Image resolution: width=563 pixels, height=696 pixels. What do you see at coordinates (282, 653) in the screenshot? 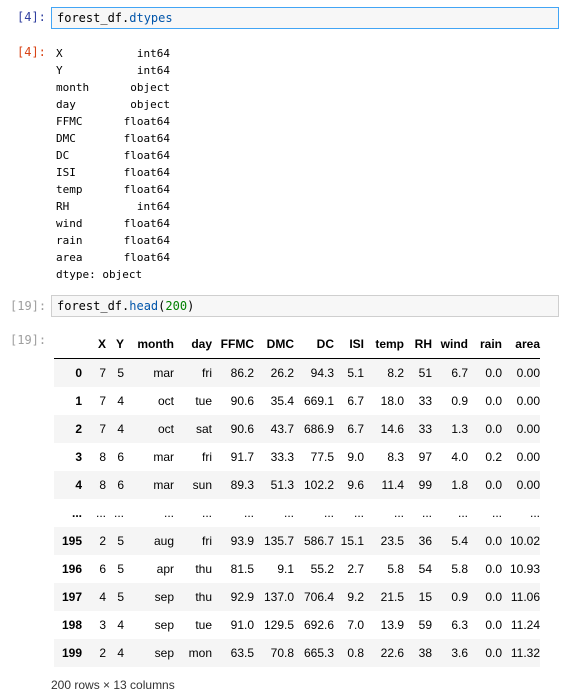
I see `table-cell: 70.8` at bounding box center [282, 653].